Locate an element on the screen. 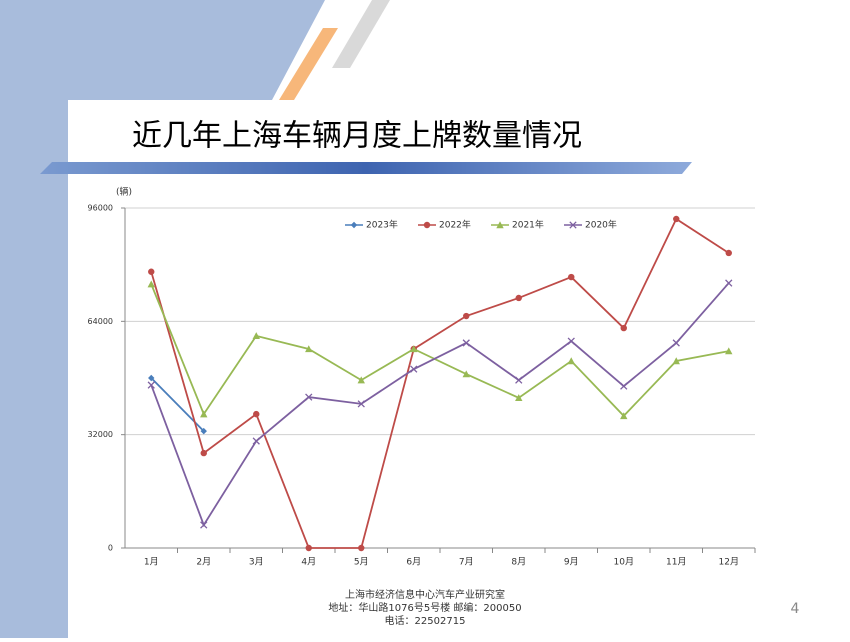  footer-line: 电话：22502715 is located at coordinates (425, 620).